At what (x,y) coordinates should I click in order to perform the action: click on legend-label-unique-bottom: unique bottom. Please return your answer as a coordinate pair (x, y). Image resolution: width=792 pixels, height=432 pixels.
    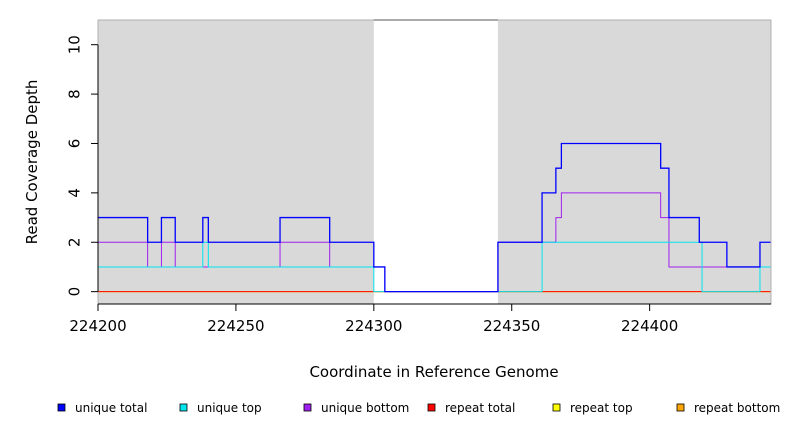
    Looking at the image, I should click on (365, 408).